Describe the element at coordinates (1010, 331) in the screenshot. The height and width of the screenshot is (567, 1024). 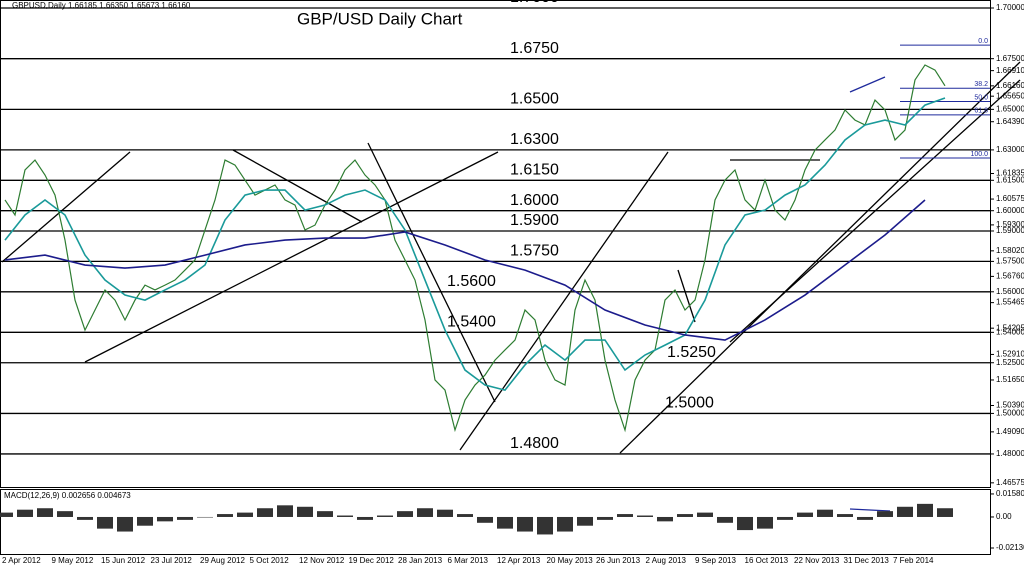
I see `y-tick-label: 1.54000` at that location.